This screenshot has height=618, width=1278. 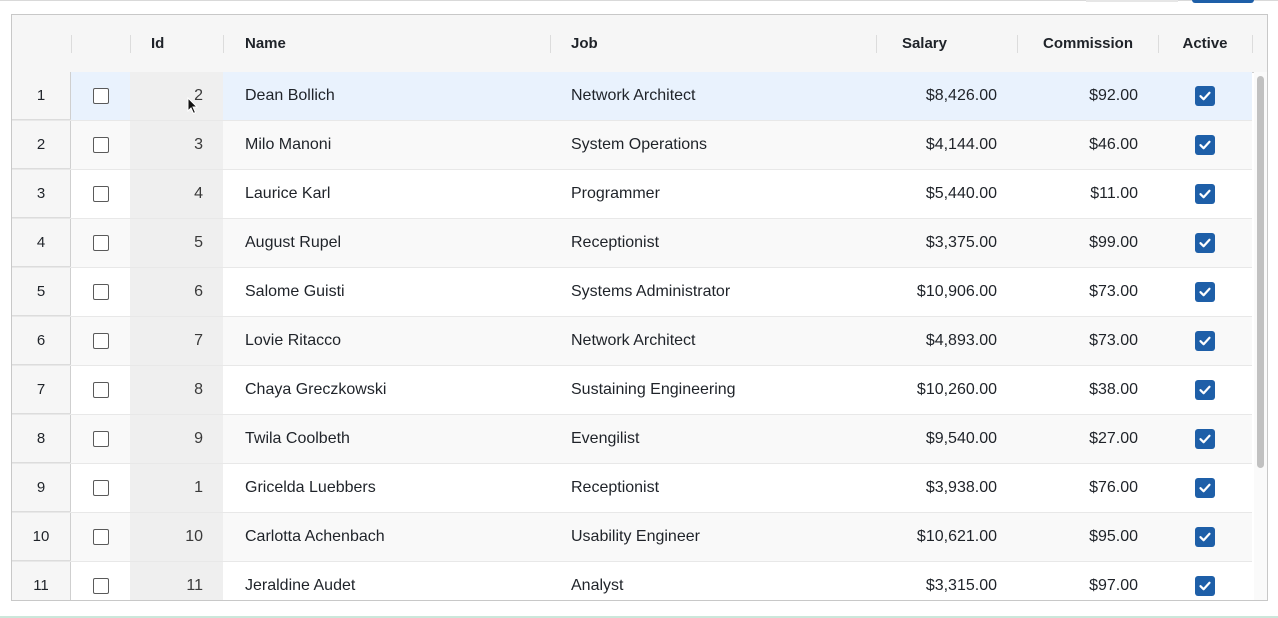 I want to click on column-header-name: Name, so click(x=265, y=43).